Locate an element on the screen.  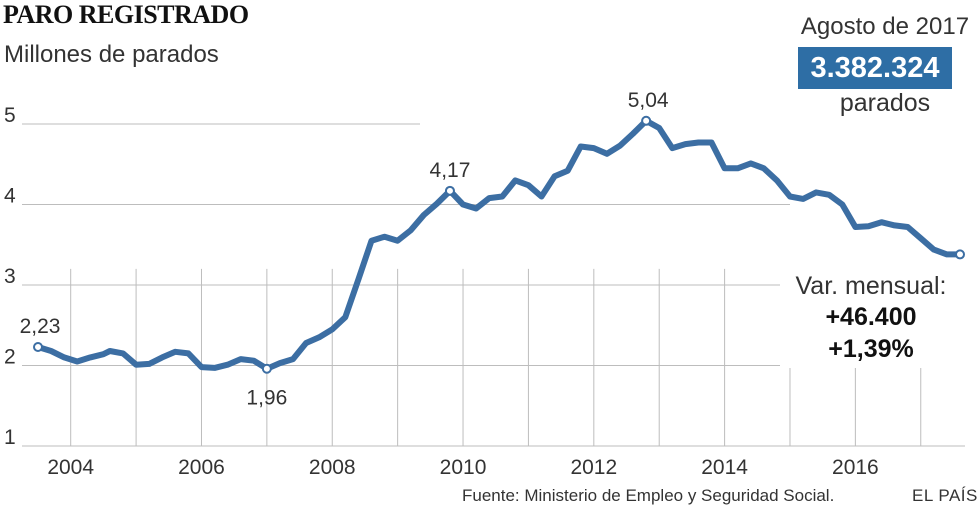
variation-label: Var. mensual: is located at coordinates (871, 286).